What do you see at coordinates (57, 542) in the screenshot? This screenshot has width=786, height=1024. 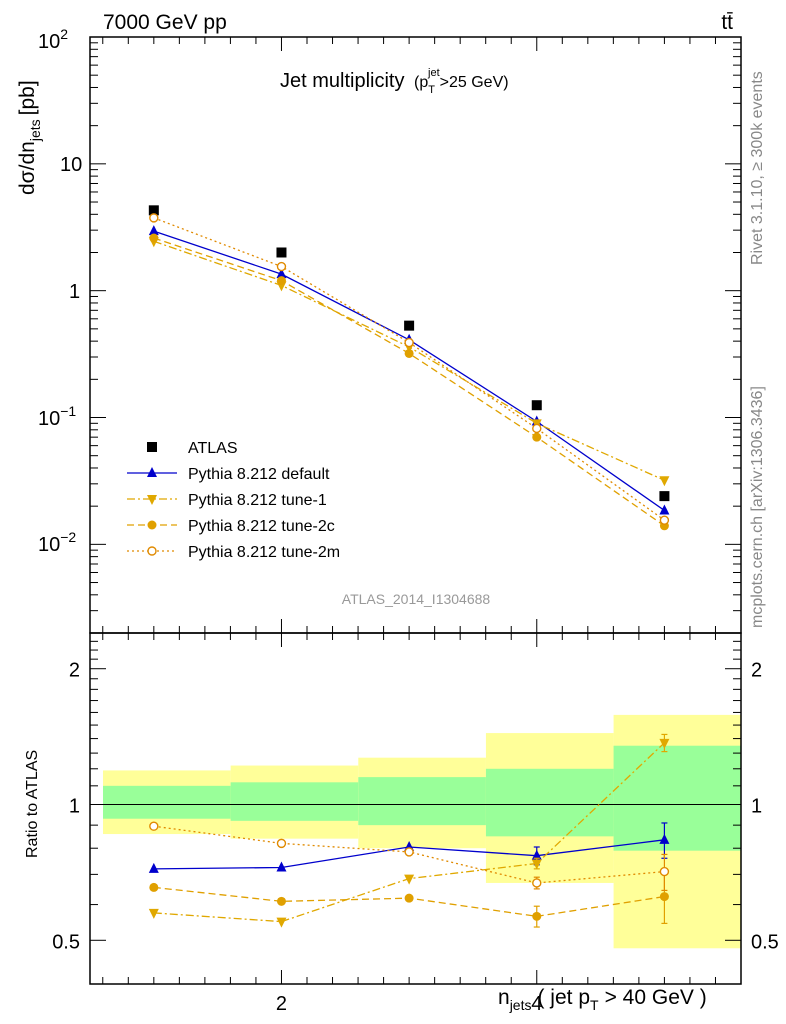 I see `y-tick-label-0p01: 10⁻²` at bounding box center [57, 542].